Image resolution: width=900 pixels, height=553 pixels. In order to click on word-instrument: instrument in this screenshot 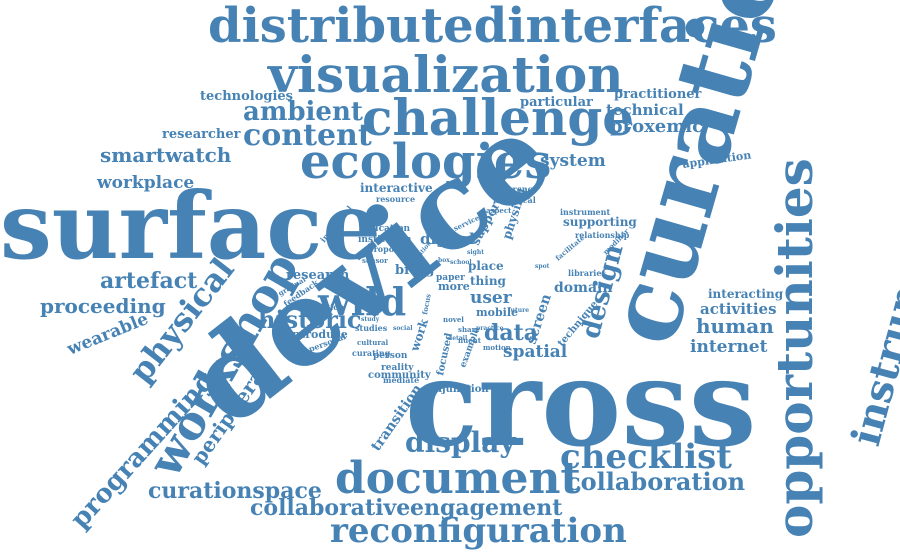, I will do `click(585, 212)`.